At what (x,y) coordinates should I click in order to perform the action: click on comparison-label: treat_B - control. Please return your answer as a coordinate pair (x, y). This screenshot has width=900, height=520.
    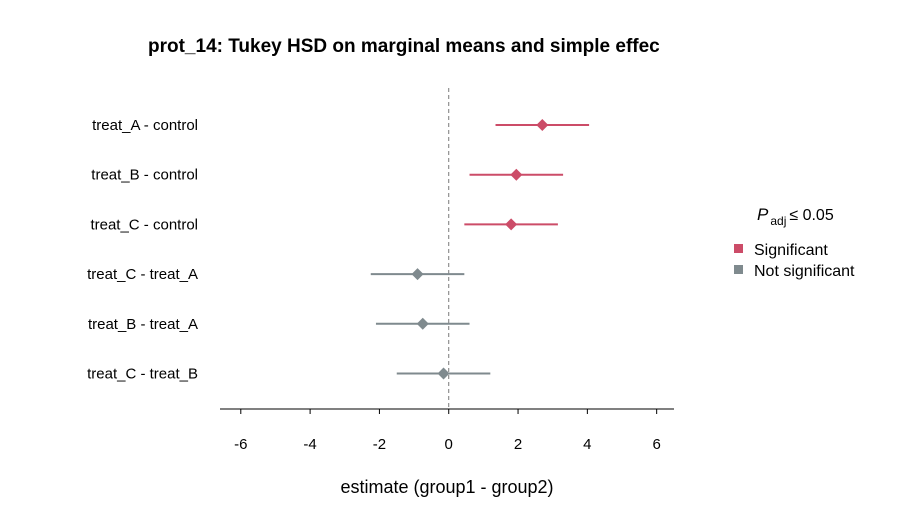
    Looking at the image, I should click on (144, 175).